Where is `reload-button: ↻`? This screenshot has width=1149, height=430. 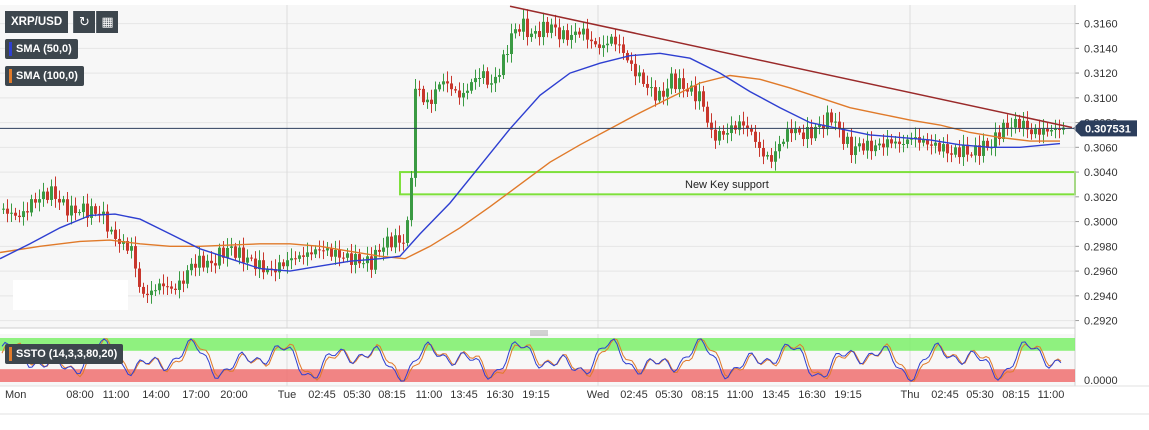
reload-button: ↻ is located at coordinates (84, 22).